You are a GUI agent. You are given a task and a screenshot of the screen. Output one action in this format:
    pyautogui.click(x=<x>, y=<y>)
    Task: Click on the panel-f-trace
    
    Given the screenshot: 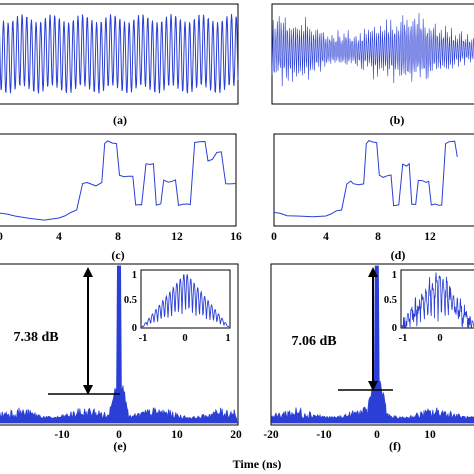 What is the action you would take?
    pyautogui.click(x=372, y=344)
    